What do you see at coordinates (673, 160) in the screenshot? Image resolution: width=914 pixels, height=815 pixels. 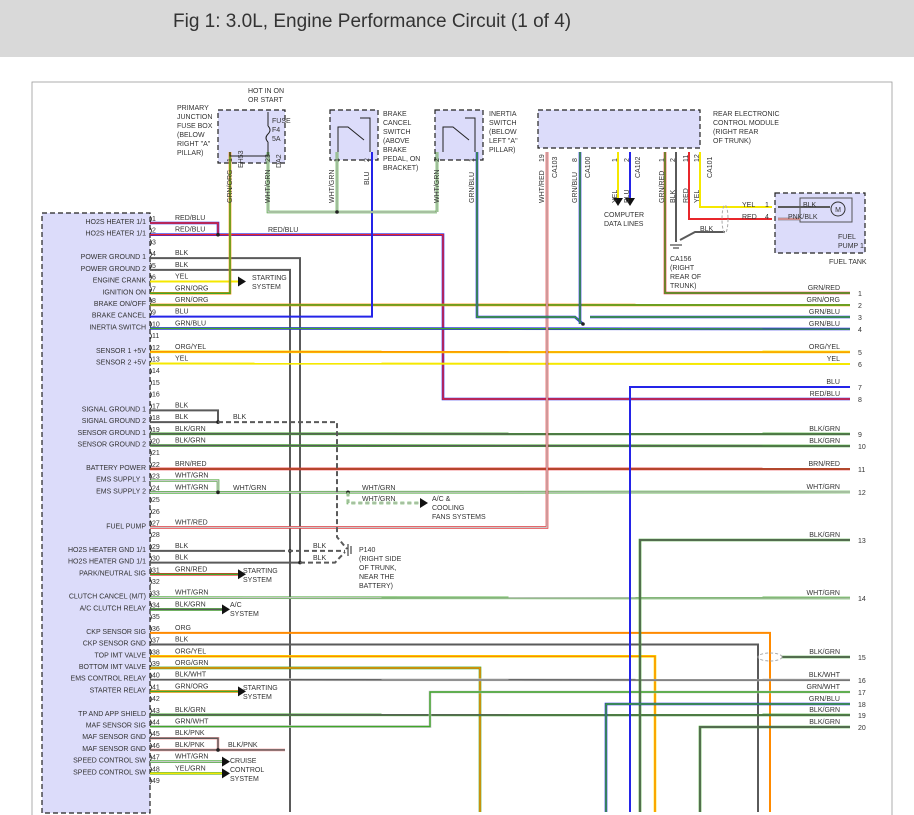 I see `ecm-pin-number: 2` at bounding box center [673, 160].